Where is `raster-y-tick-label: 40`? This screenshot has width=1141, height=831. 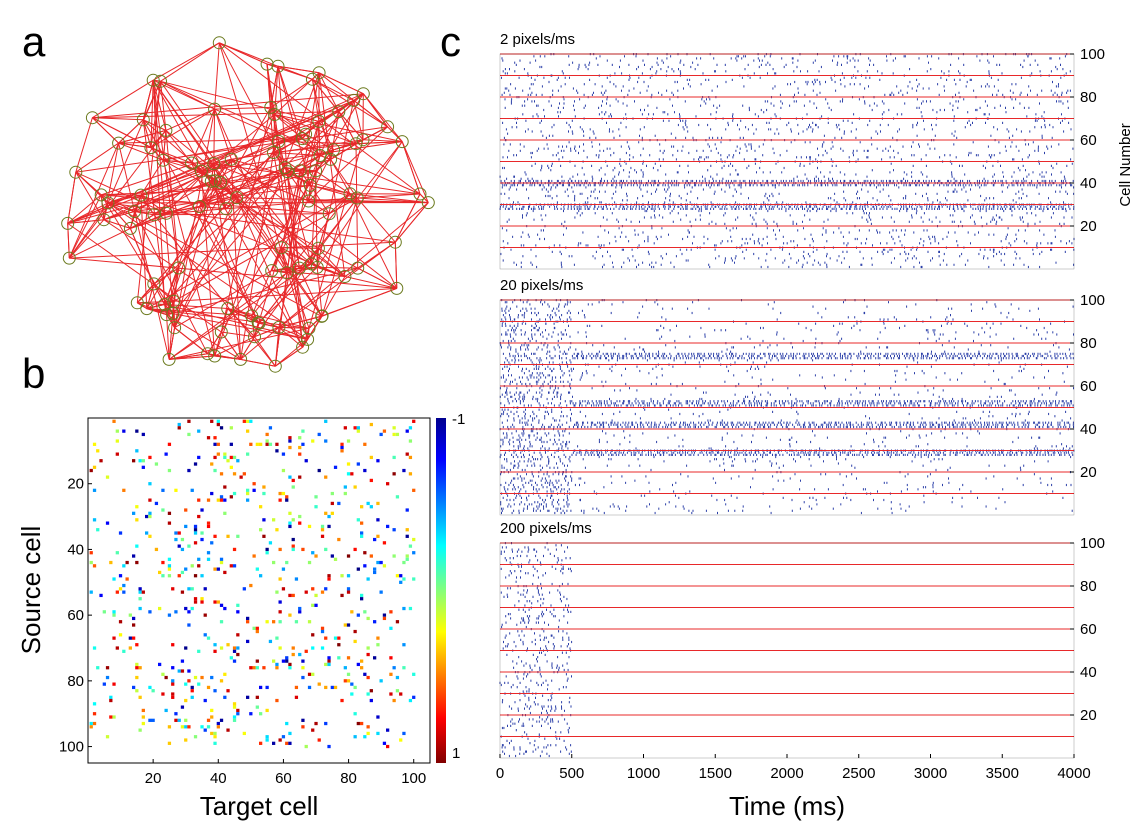
raster-y-tick-label: 40 is located at coordinates (1088, 183).